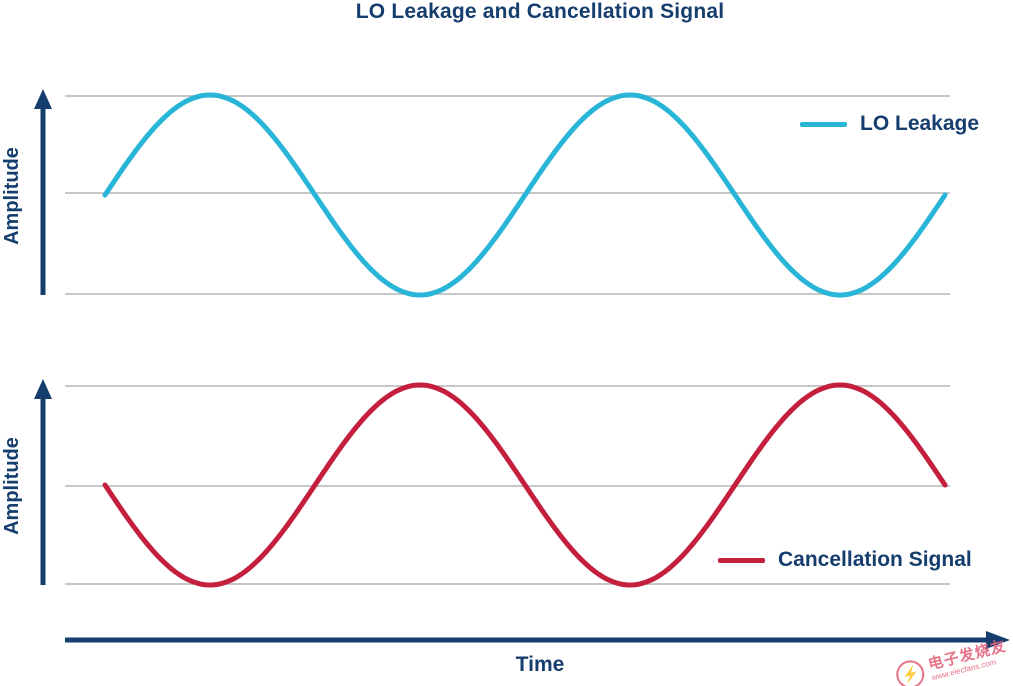 This screenshot has height=686, width=1013. Describe the element at coordinates (12, 486) in the screenshot. I see `y-axis-label-bottom: Amplitude` at that location.